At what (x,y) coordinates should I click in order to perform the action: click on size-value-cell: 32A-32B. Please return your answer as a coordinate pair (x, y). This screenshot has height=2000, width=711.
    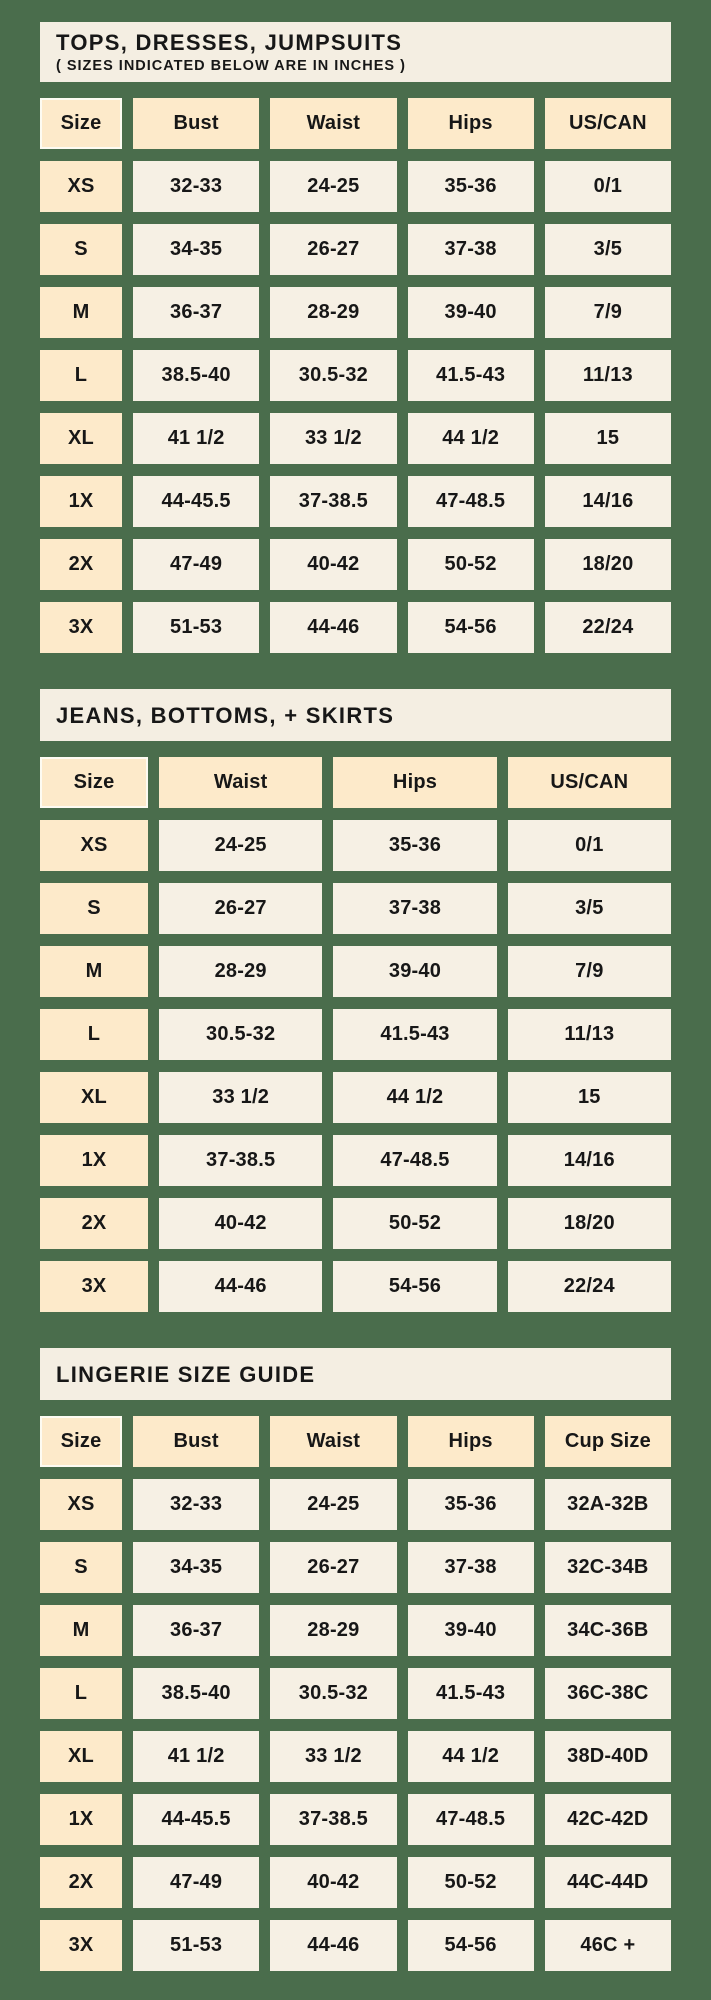
    Looking at the image, I should click on (607, 1505).